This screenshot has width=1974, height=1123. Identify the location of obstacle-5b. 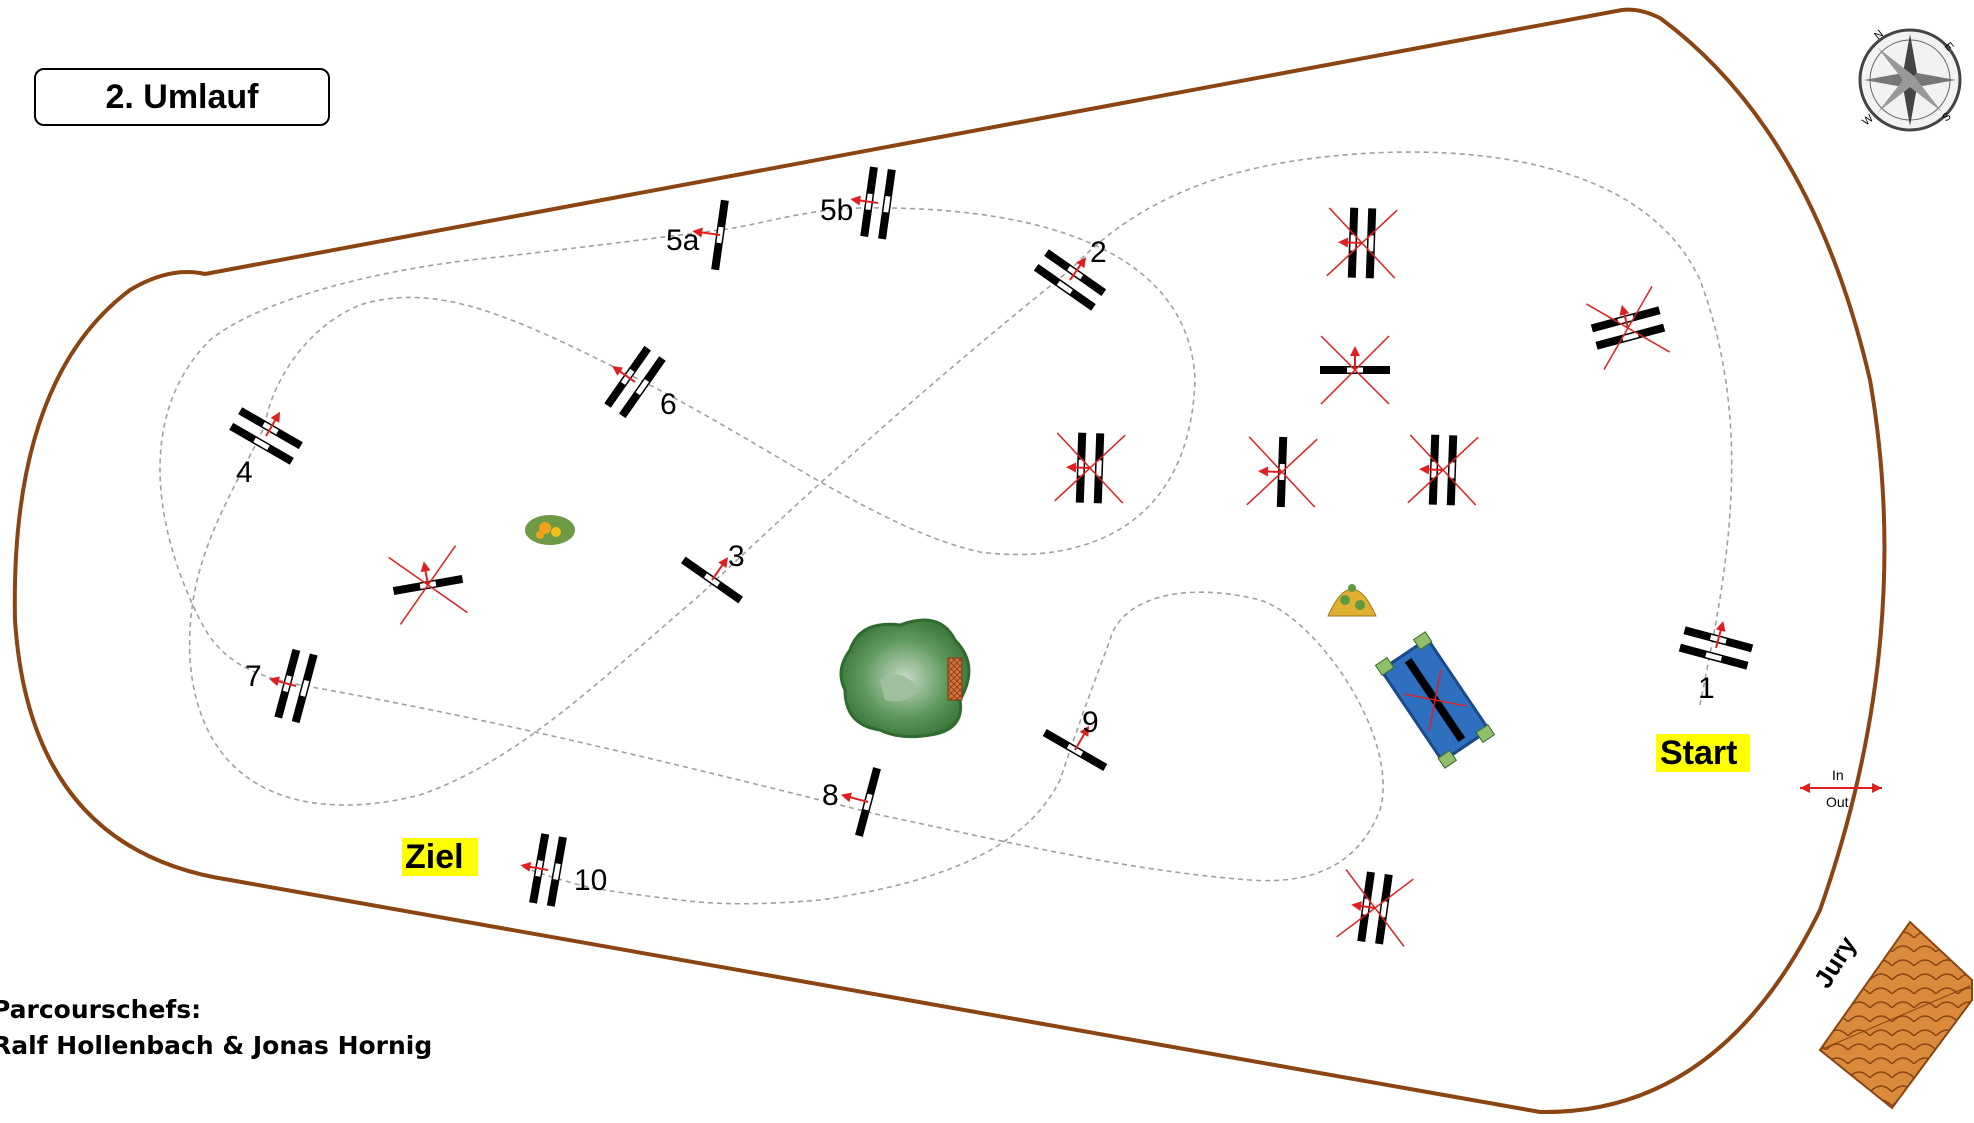
(873, 203).